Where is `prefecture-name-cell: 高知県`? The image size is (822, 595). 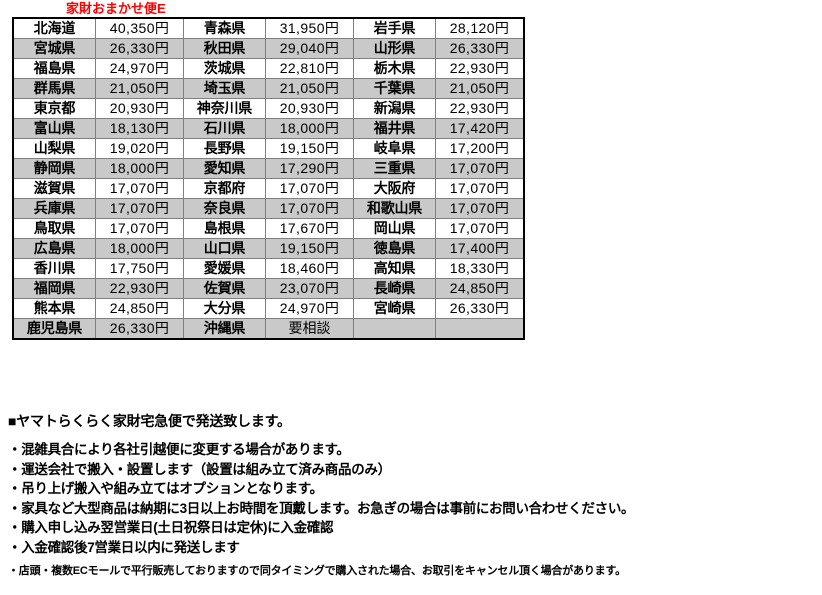 prefecture-name-cell: 高知県 is located at coordinates (394, 268).